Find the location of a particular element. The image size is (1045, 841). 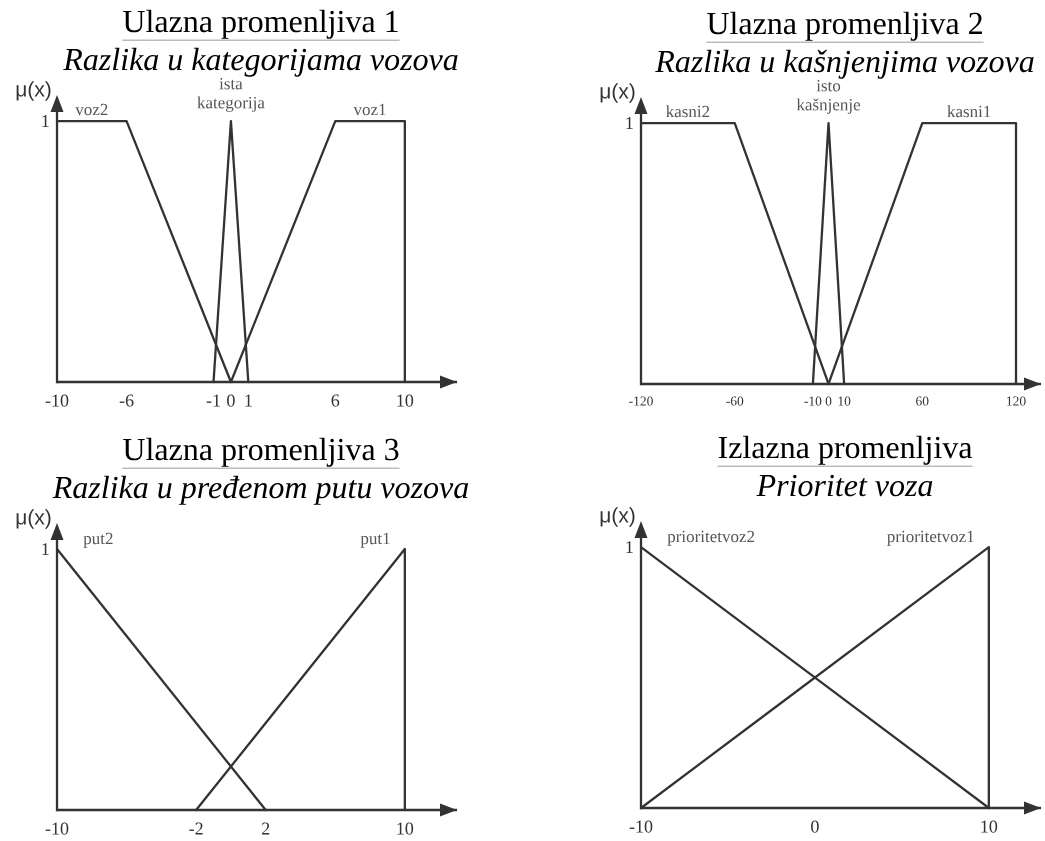

chart-title: Ulazna promenljiva 3 is located at coordinates (261, 452).